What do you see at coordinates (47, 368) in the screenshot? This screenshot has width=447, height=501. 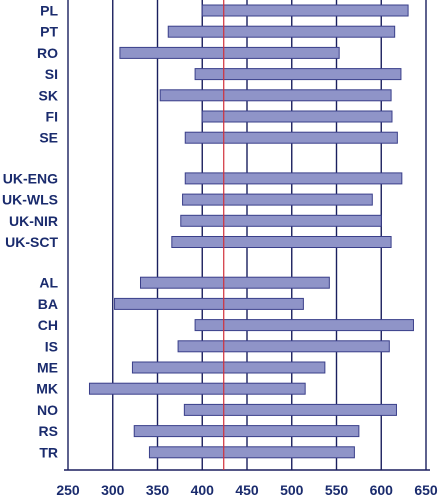 I see `category-label-me: ME` at bounding box center [47, 368].